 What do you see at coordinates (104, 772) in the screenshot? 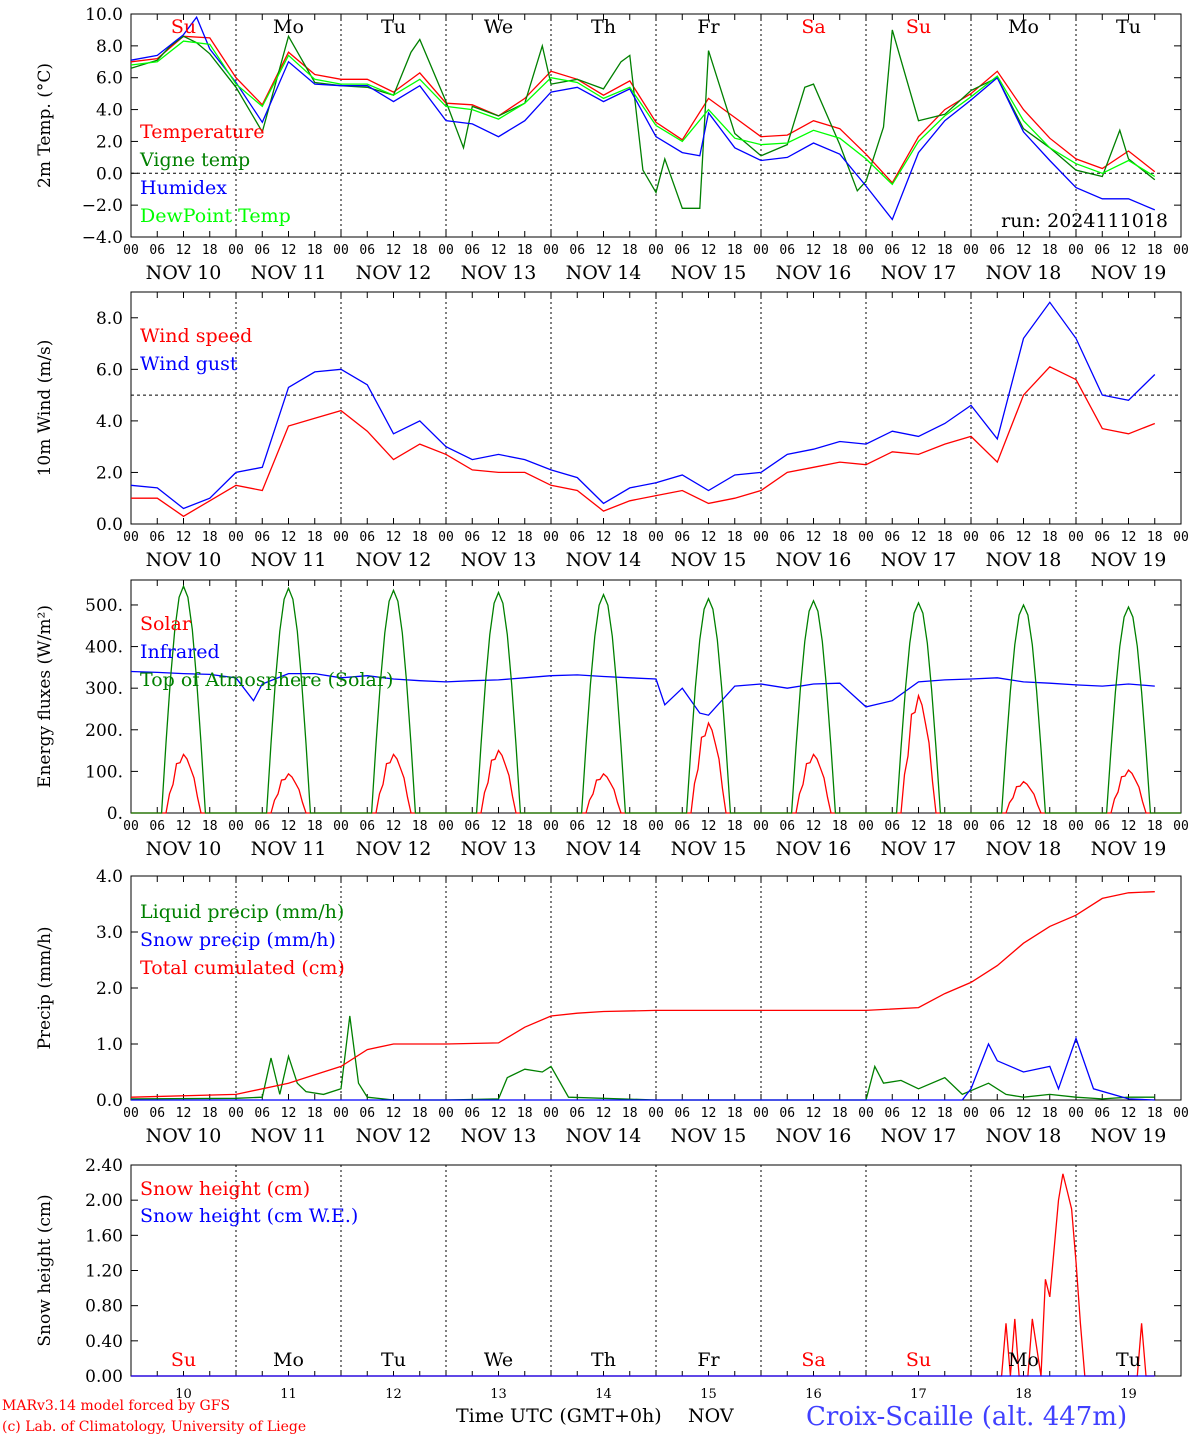
I see `y-tick-label: 100.` at bounding box center [104, 772].